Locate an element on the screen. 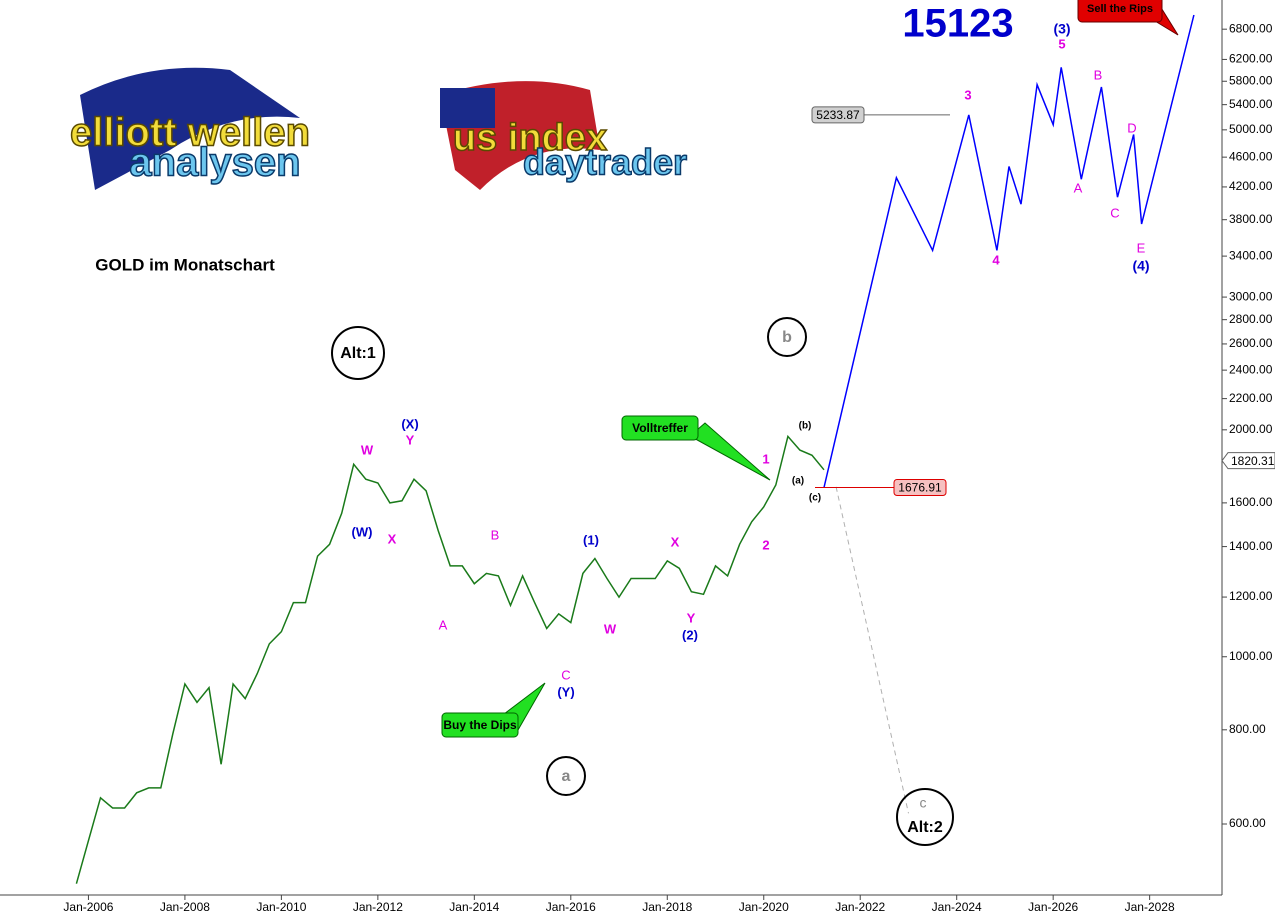 This screenshot has width=1275, height=922. y-tick-label: 1200.00 is located at coordinates (1251, 596).